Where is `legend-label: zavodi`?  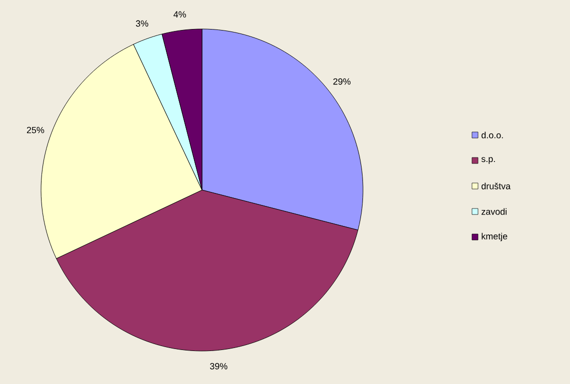 legend-label: zavodi is located at coordinates (494, 211).